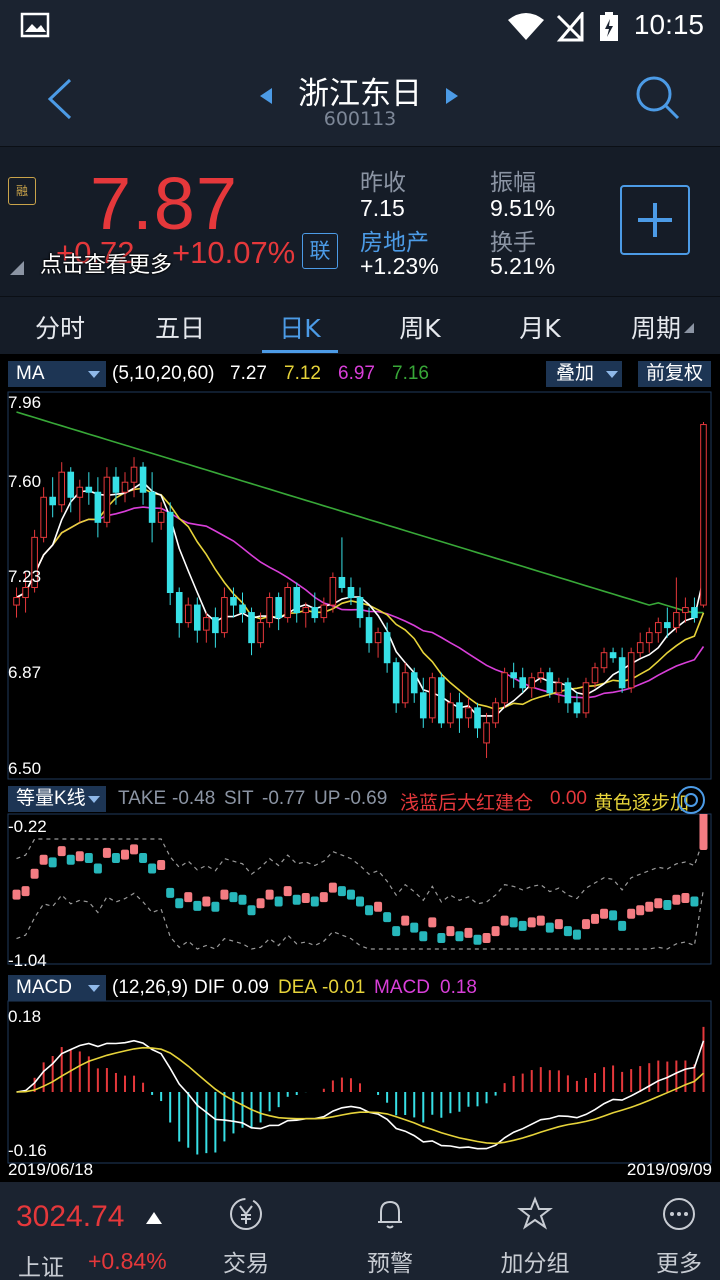 Image resolution: width=720 pixels, height=1280 pixels. I want to click on tab-monthly-k: 月K, so click(540, 328).